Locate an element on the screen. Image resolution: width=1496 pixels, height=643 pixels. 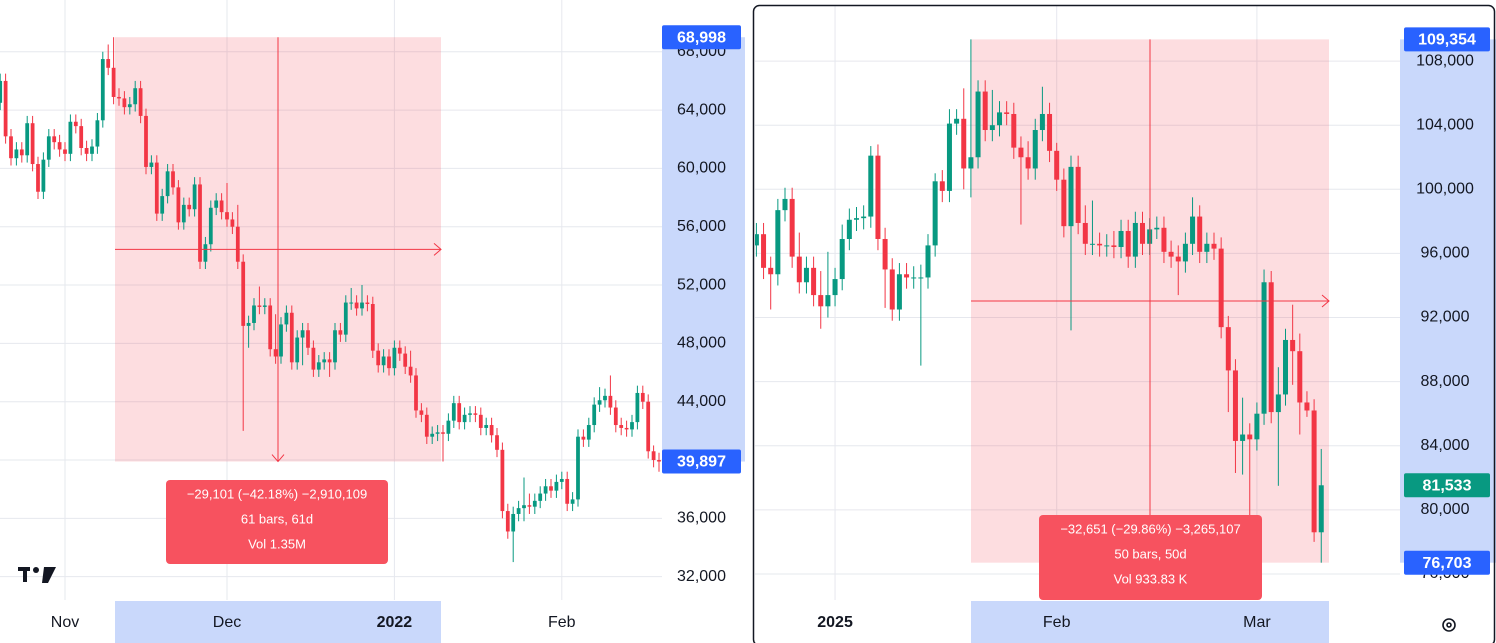
tradingview-logo is located at coordinates (37, 575).